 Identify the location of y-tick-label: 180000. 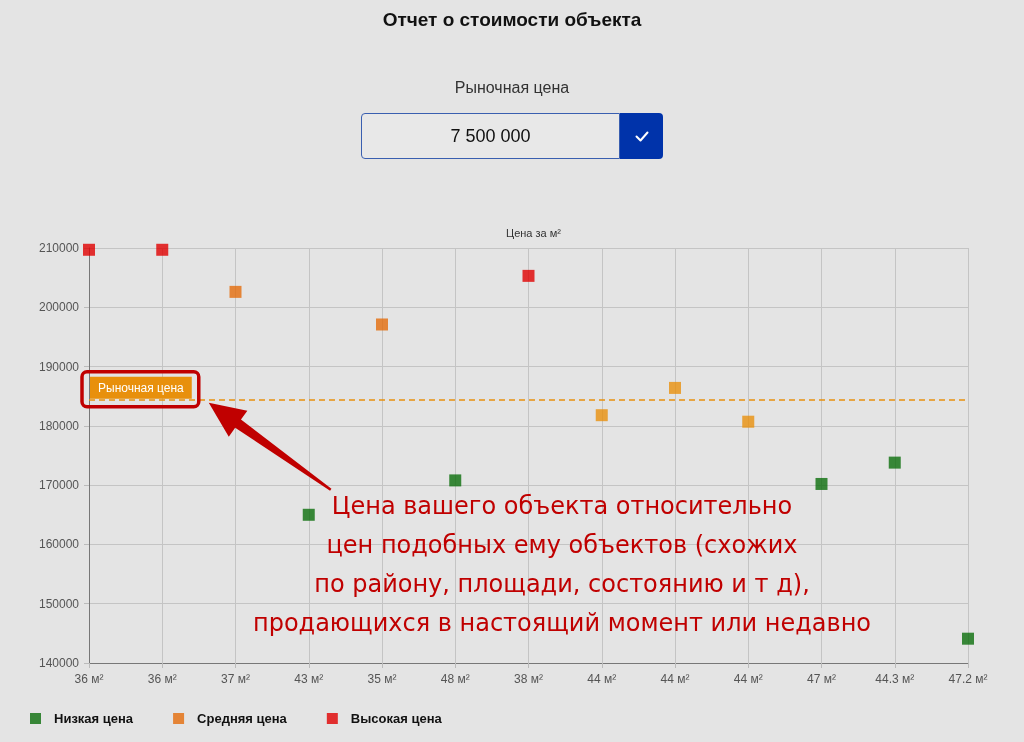
(59, 425).